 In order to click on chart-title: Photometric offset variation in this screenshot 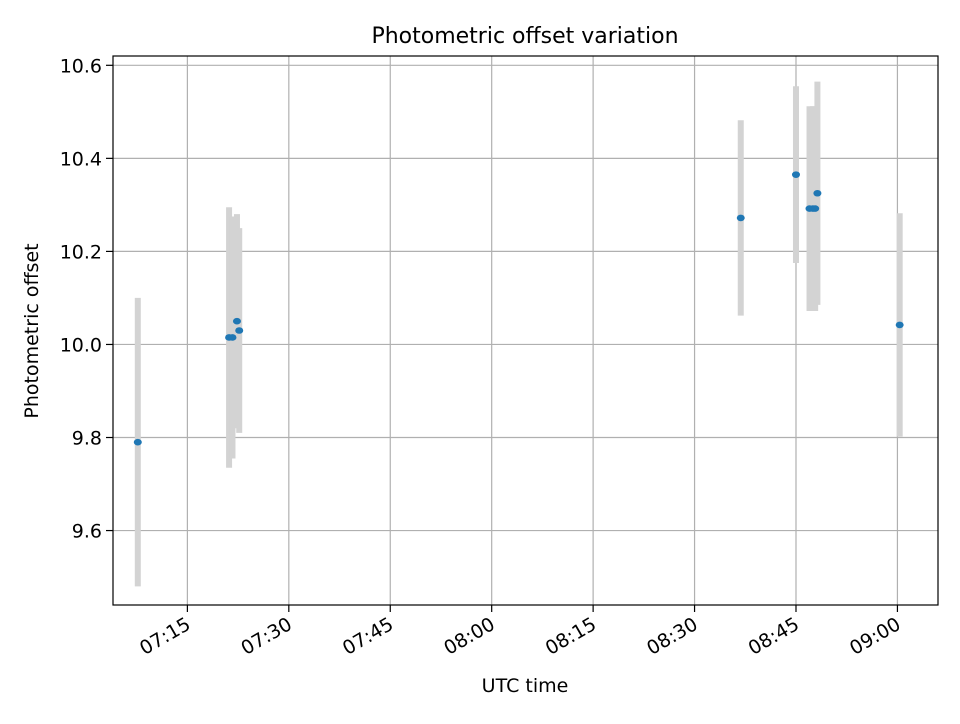, I will do `click(524, 36)`.